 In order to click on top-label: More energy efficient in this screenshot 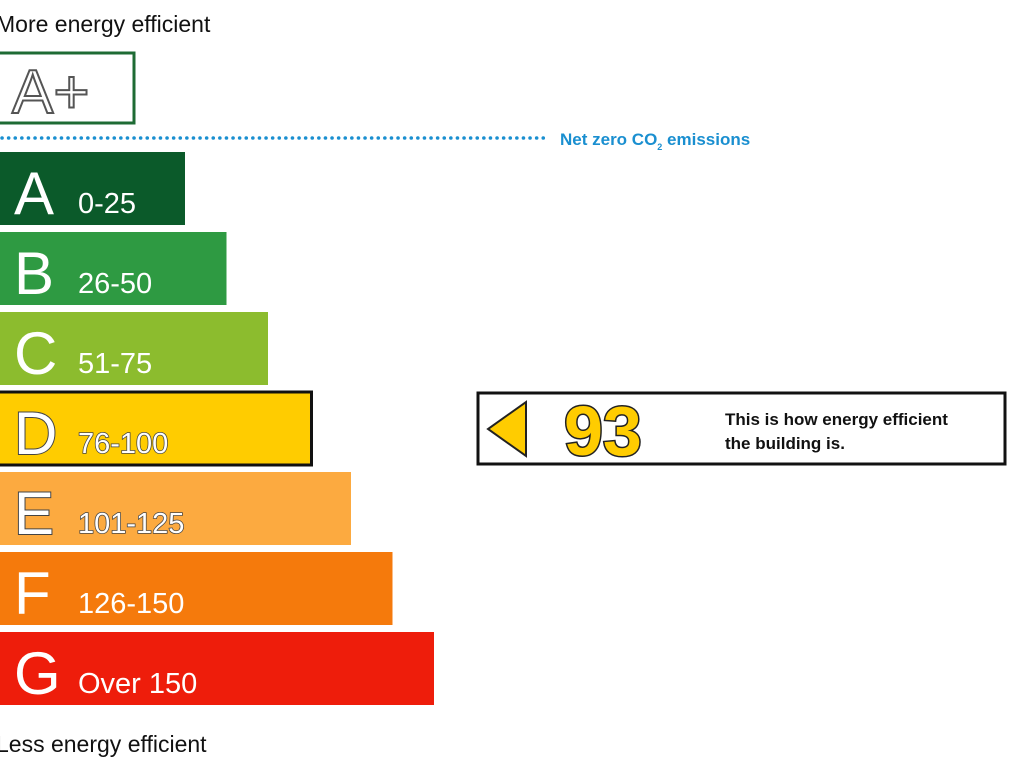, I will do `click(105, 24)`.